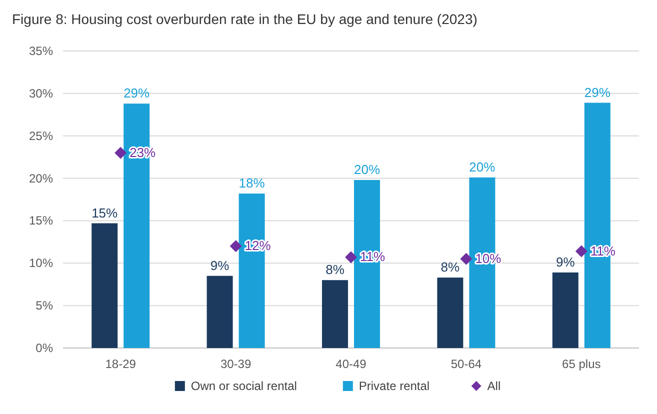 Image resolution: width=657 pixels, height=414 pixels. Describe the element at coordinates (245, 19) in the screenshot. I see `chart-title: Figure 8: Housing cost overburden rate in the EU by age and tenure (2023)` at that location.